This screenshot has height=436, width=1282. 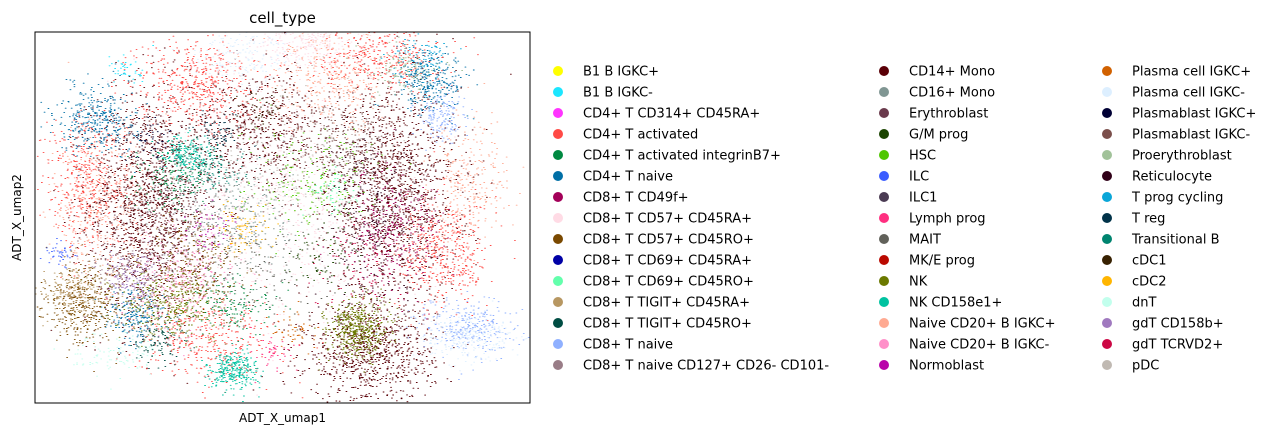 What do you see at coordinates (1162, 198) in the screenshot?
I see `legend-item: T prog cycling` at bounding box center [1162, 198].